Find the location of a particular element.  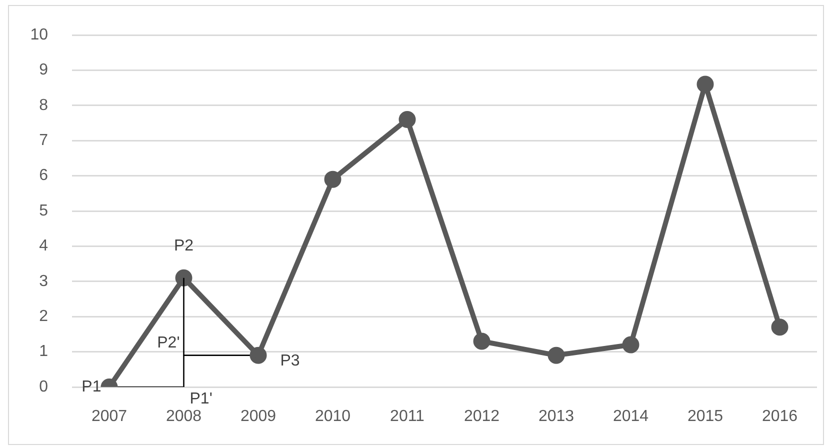

x-tick-label: 2012 is located at coordinates (482, 417).